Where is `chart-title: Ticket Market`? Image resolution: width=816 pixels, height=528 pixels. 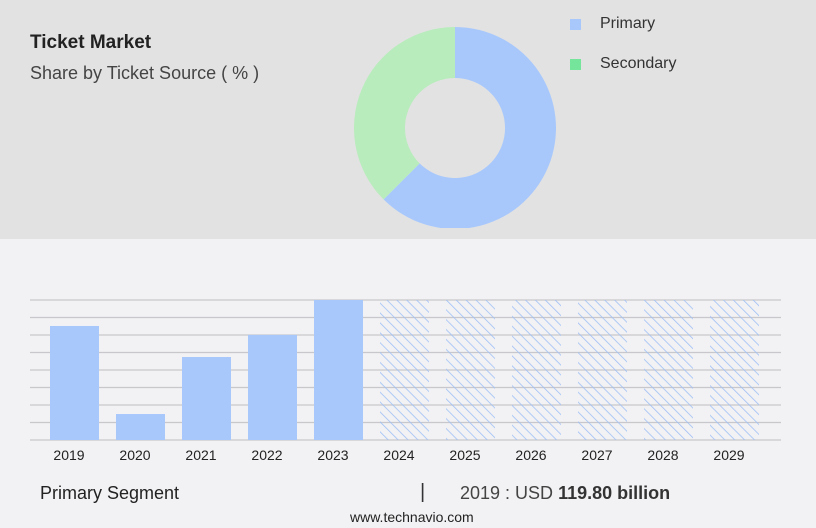 chart-title: Ticket Market is located at coordinates (91, 42).